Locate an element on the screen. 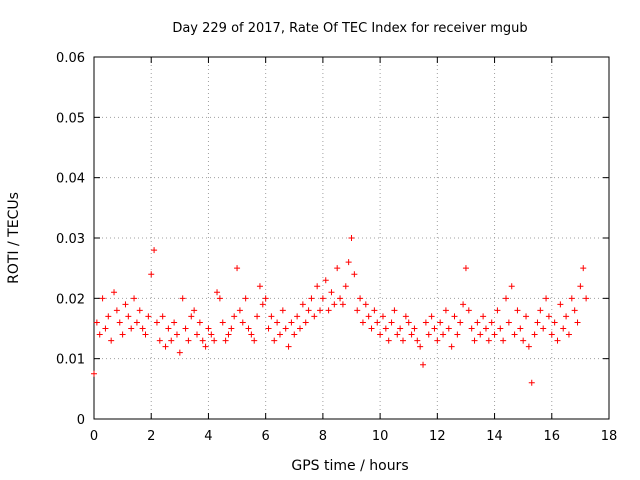 The width and height of the screenshot is (640, 480). x-tick-label: 0 is located at coordinates (94, 436).